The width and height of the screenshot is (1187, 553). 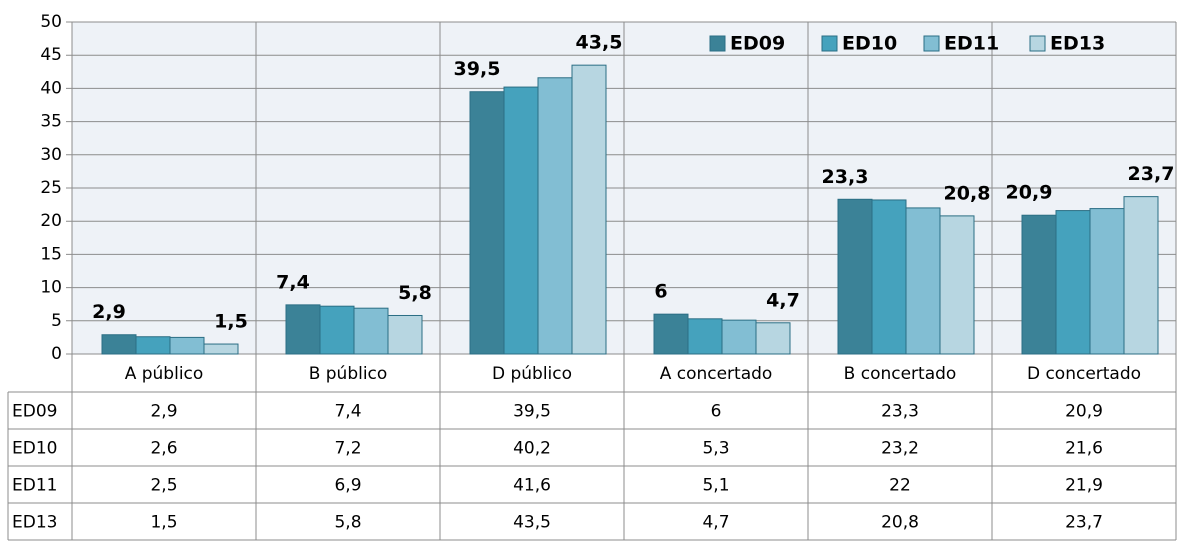 What do you see at coordinates (532, 449) in the screenshot?
I see `table-cell: 40,2` at bounding box center [532, 449].